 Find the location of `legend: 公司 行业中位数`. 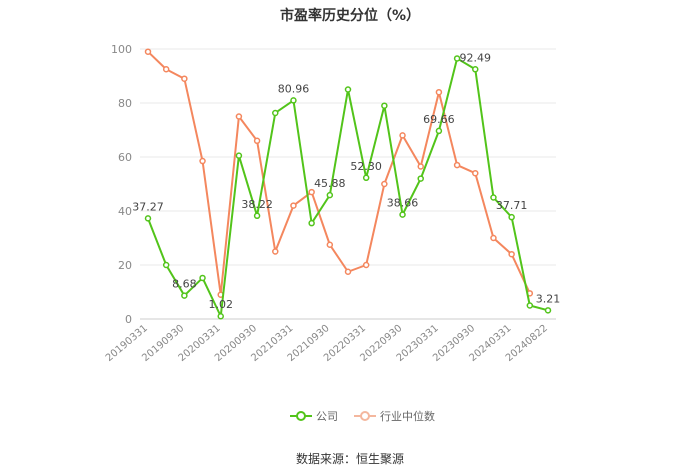

legend: 公司 行业中位数 is located at coordinates (362, 416).